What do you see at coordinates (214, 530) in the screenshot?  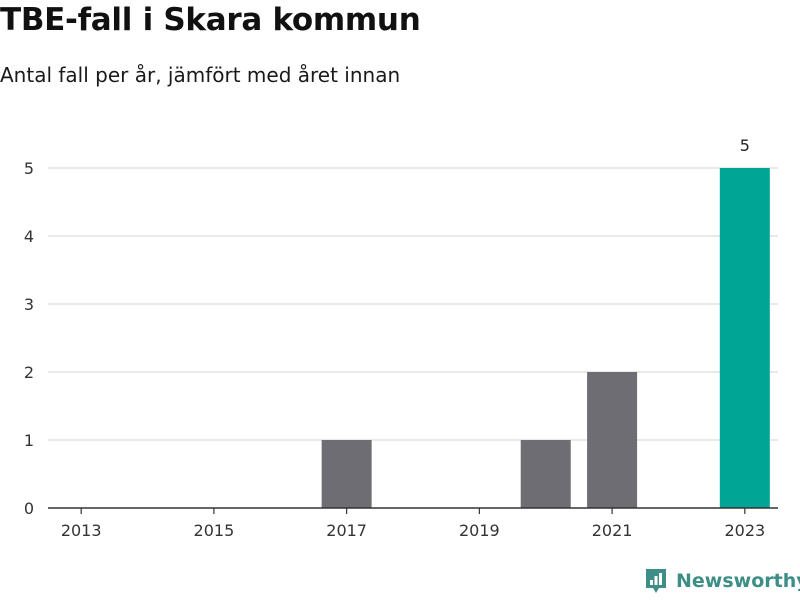 I see `x-tick-label: 2015` at bounding box center [214, 530].